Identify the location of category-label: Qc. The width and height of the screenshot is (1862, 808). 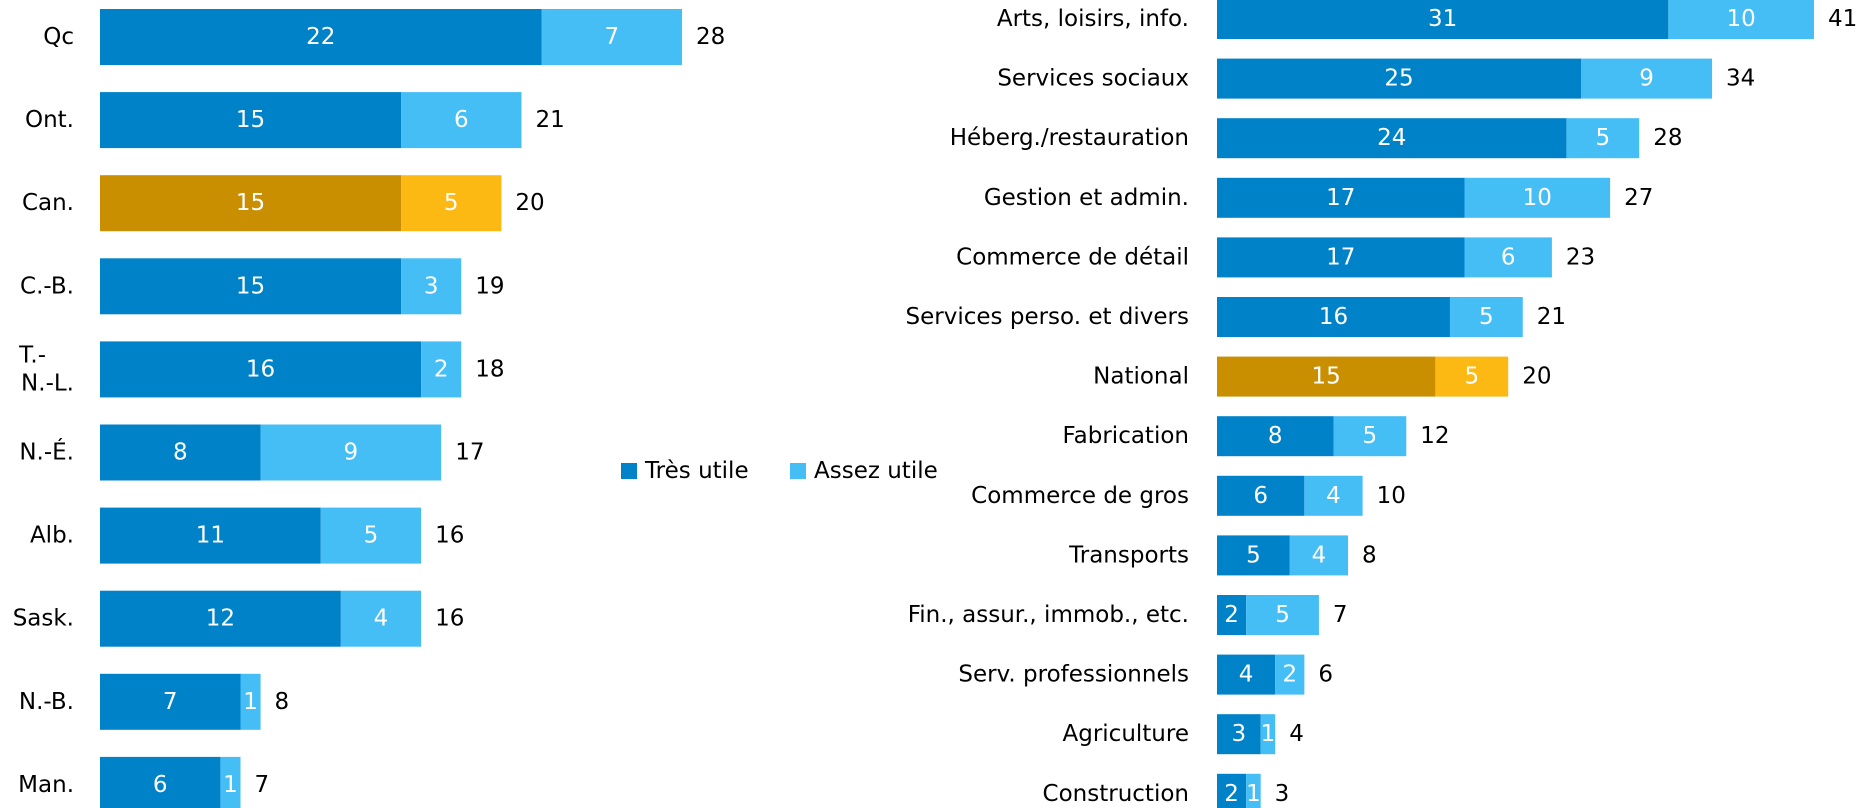
(58, 37).